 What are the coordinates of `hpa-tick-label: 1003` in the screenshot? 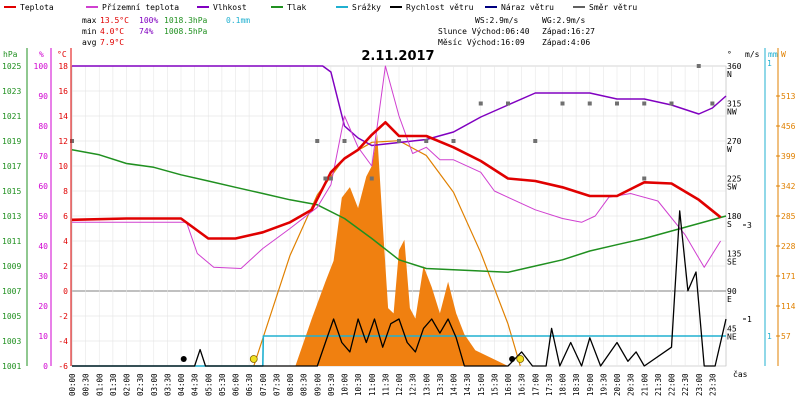 It's located at (11, 341).